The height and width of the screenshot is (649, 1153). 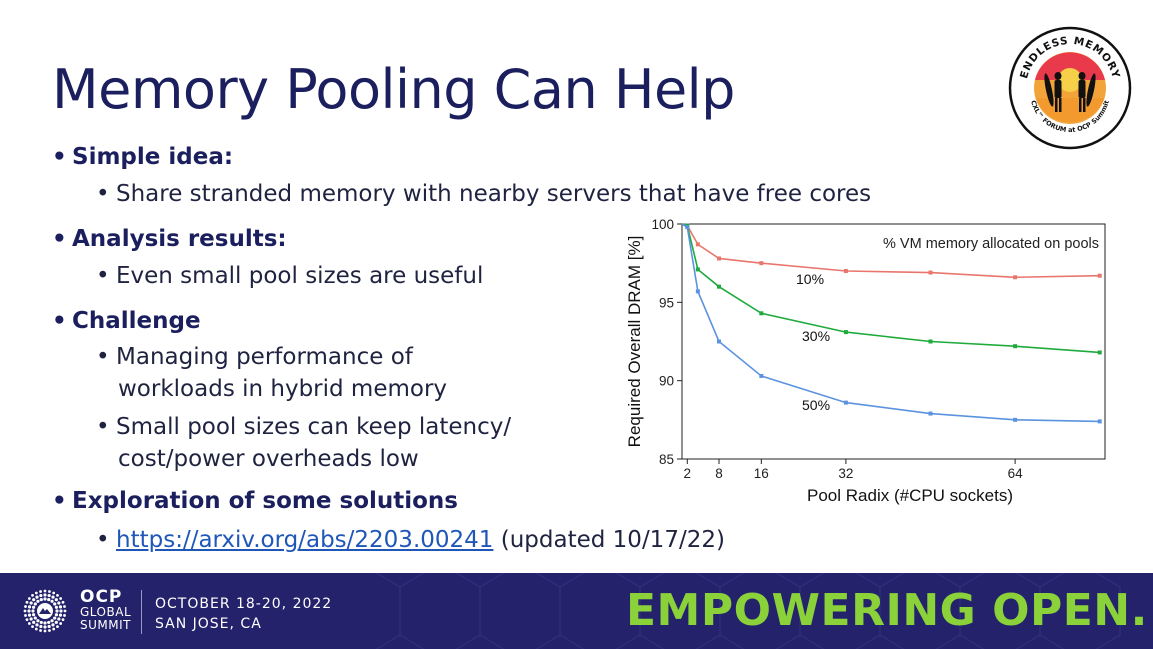 What do you see at coordinates (666, 459) in the screenshot?
I see `y-tick-label: 85` at bounding box center [666, 459].